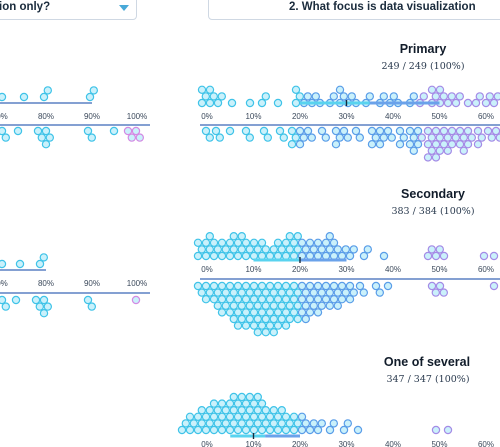 The image size is (500, 447). What do you see at coordinates (439, 443) in the screenshot?
I see `one-of-several-tick-label: 50%` at bounding box center [439, 443].